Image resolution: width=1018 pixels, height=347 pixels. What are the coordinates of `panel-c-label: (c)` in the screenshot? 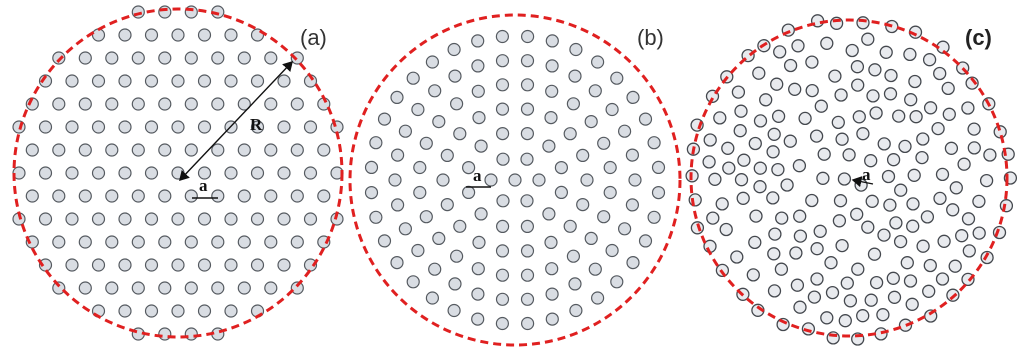 It's located at (978, 37).